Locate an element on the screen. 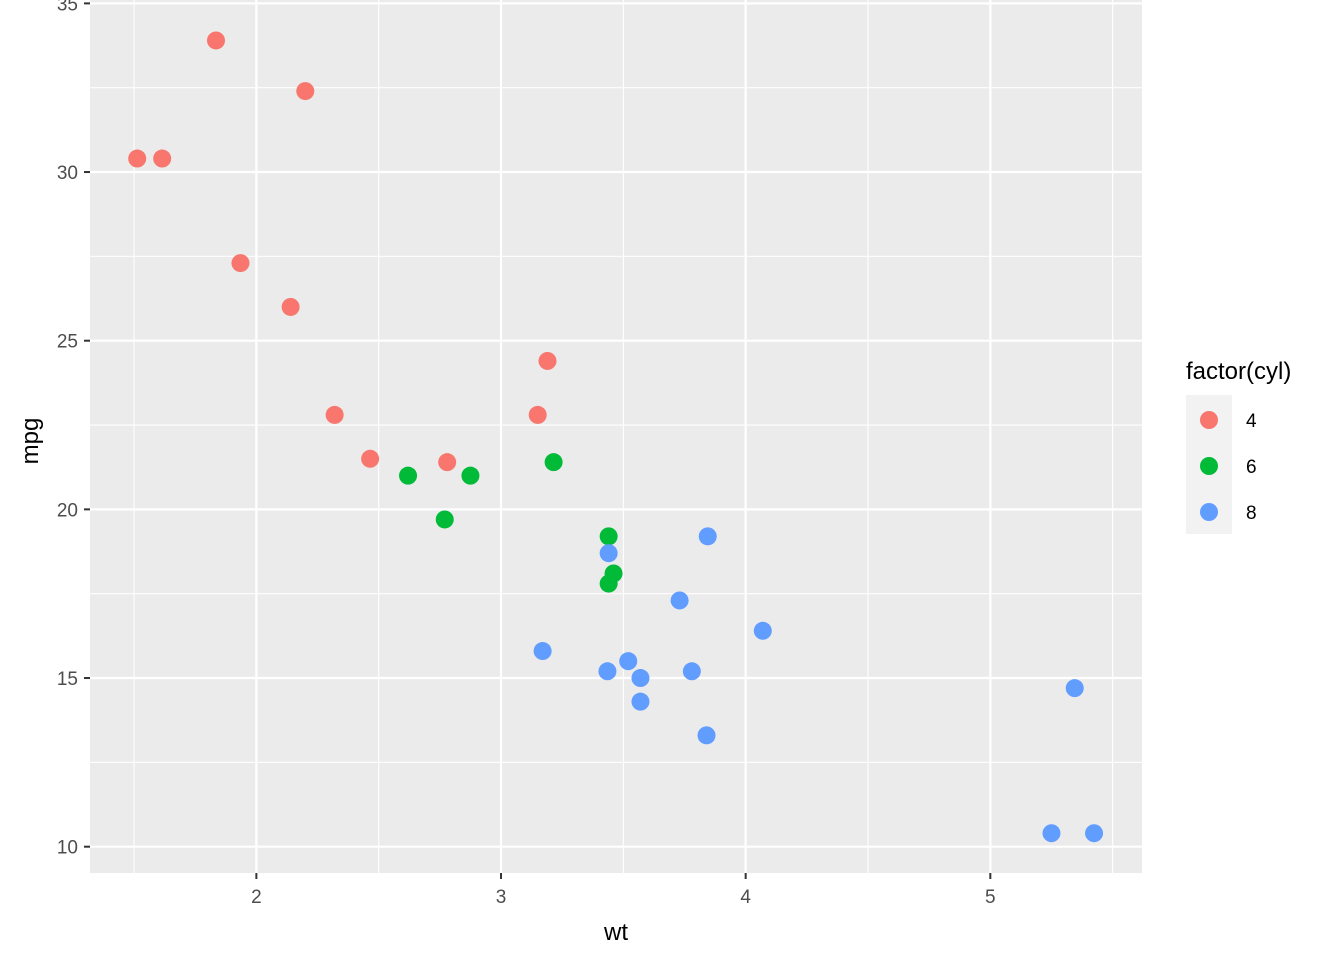 The height and width of the screenshot is (960, 1344). legend-label-cyl-6: 6 is located at coordinates (1251, 467).